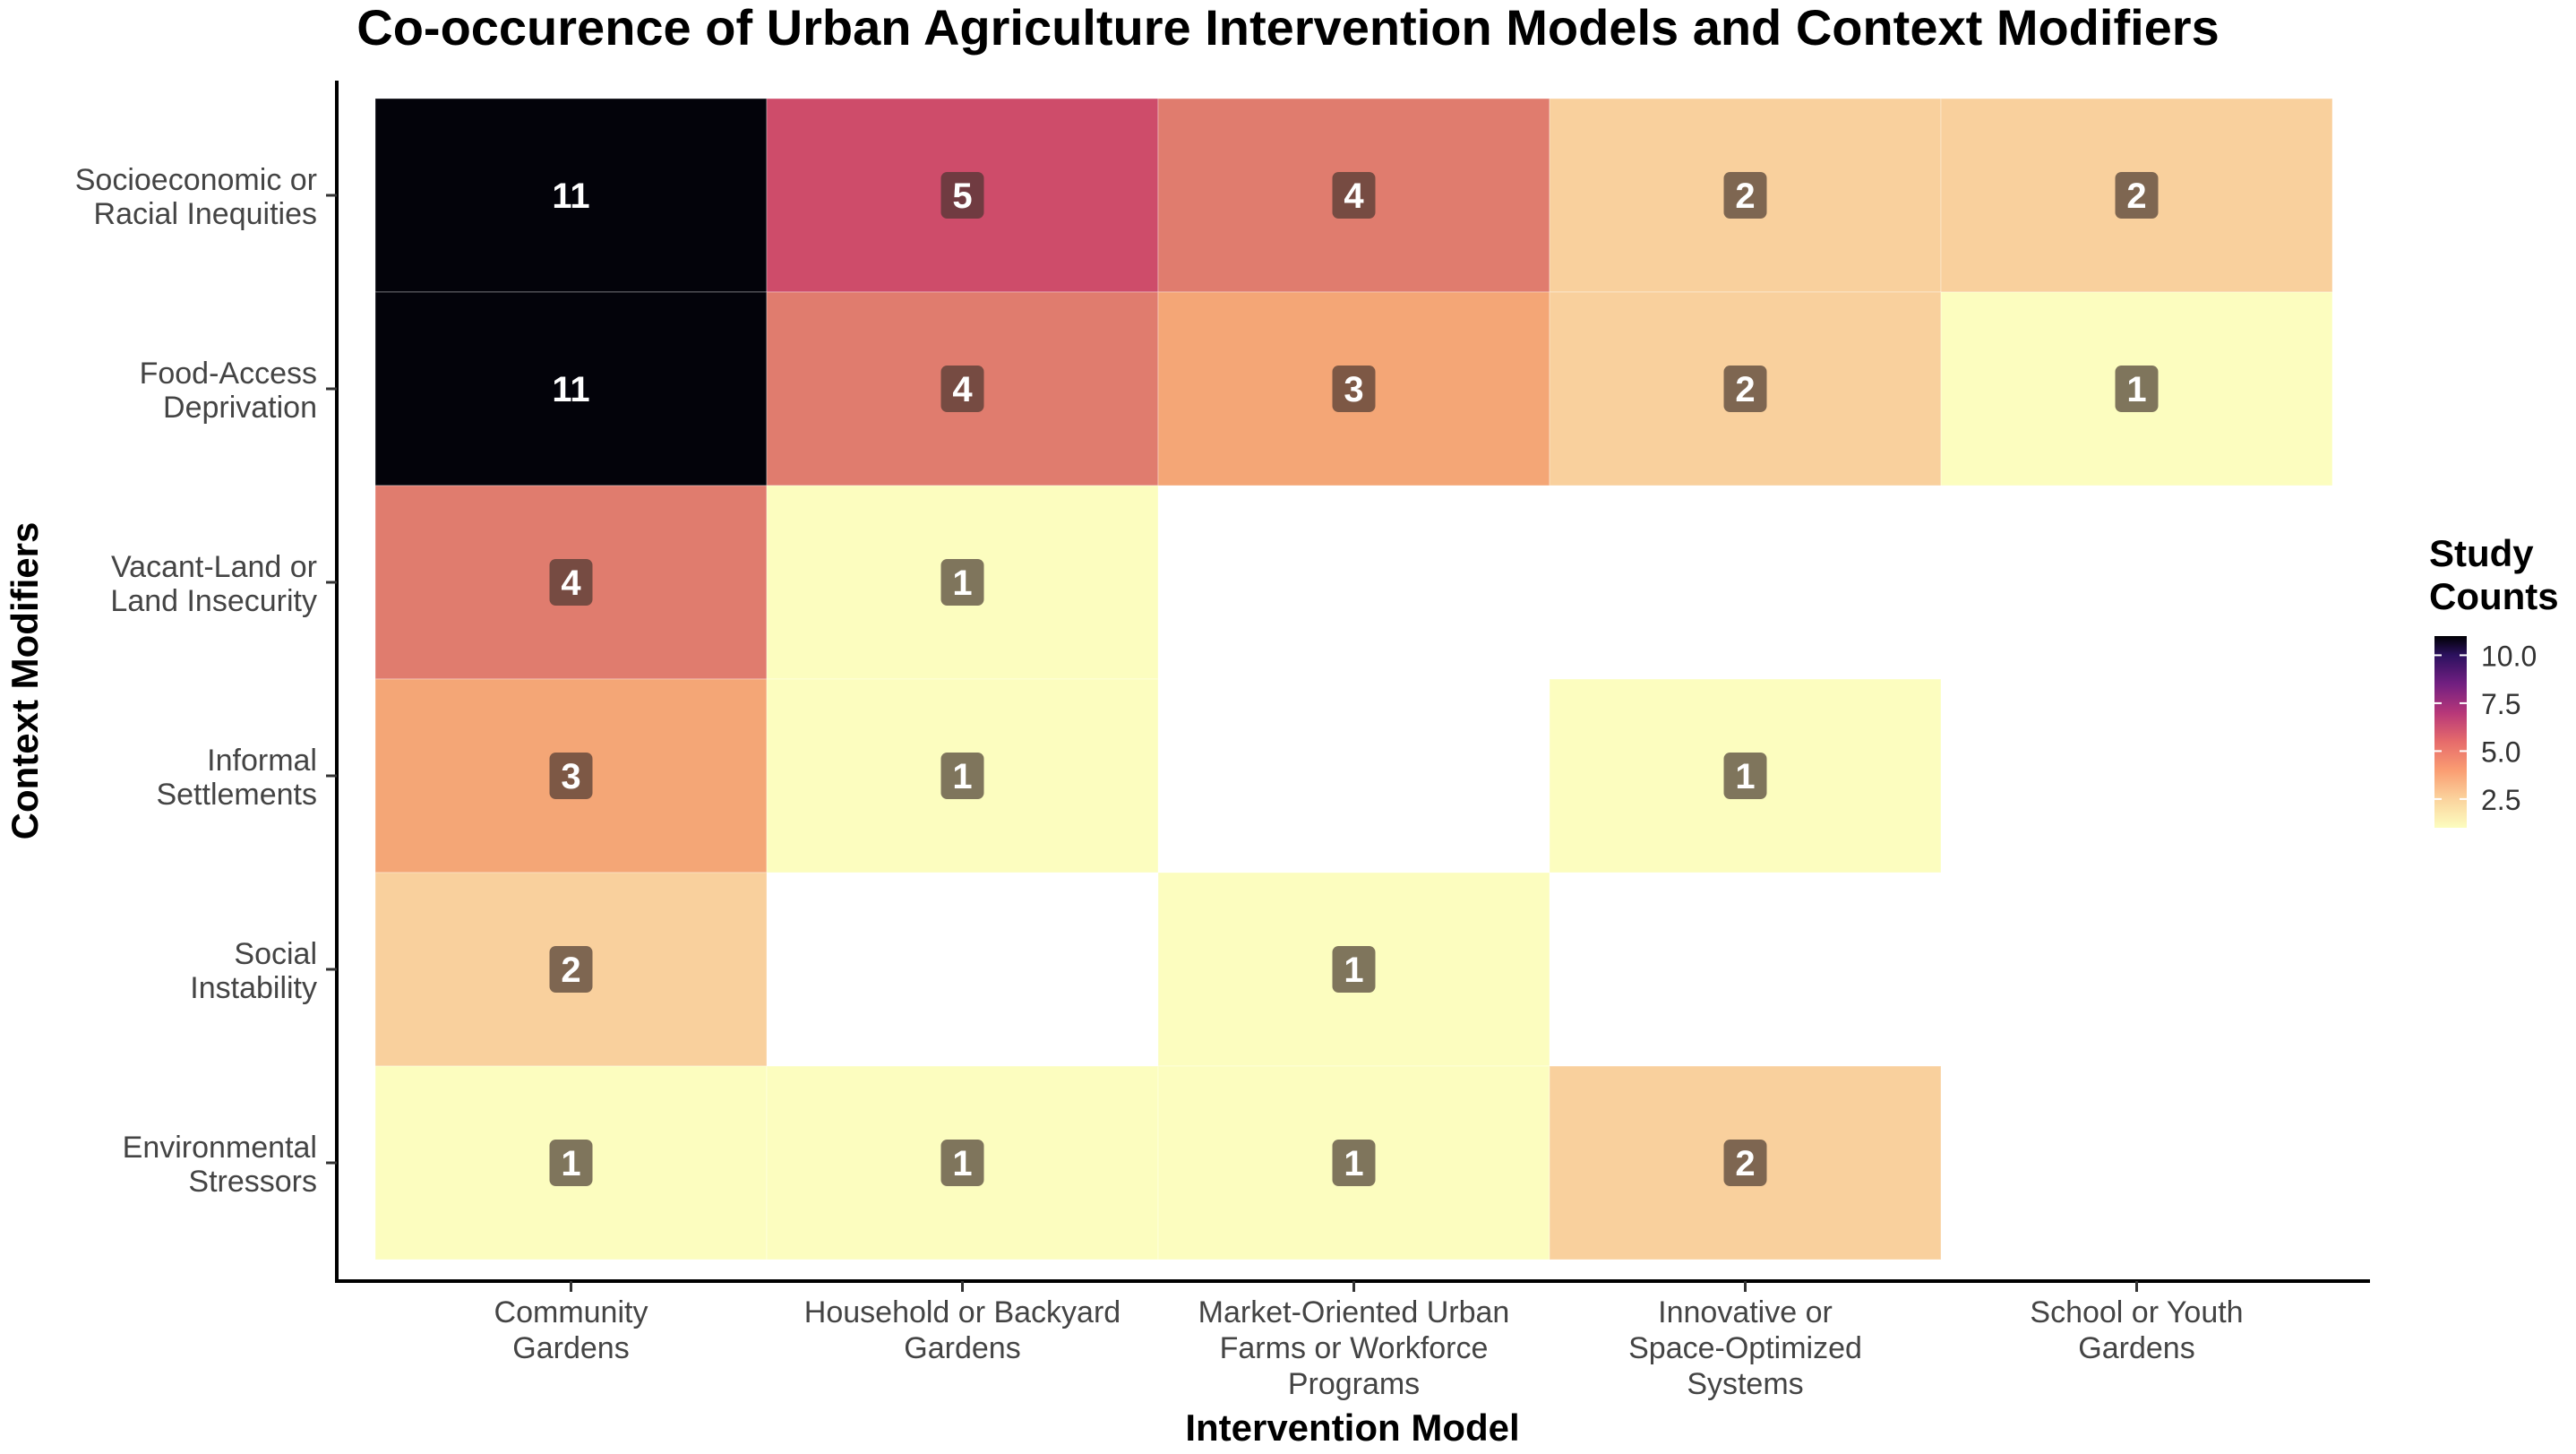 This screenshot has height=1454, width=2576. What do you see at coordinates (1352, 1428) in the screenshot?
I see `x-axis-title: Intervention Model` at bounding box center [1352, 1428].